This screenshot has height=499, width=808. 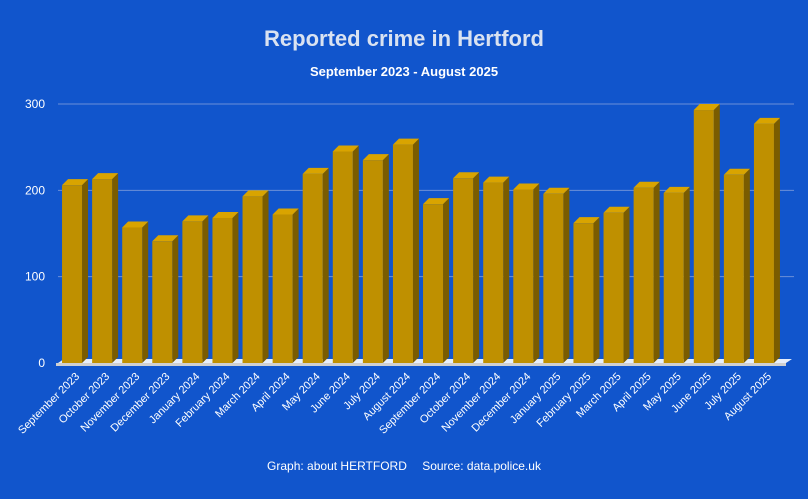 What do you see at coordinates (35, 104) in the screenshot?
I see `y-tick-label: 300` at bounding box center [35, 104].